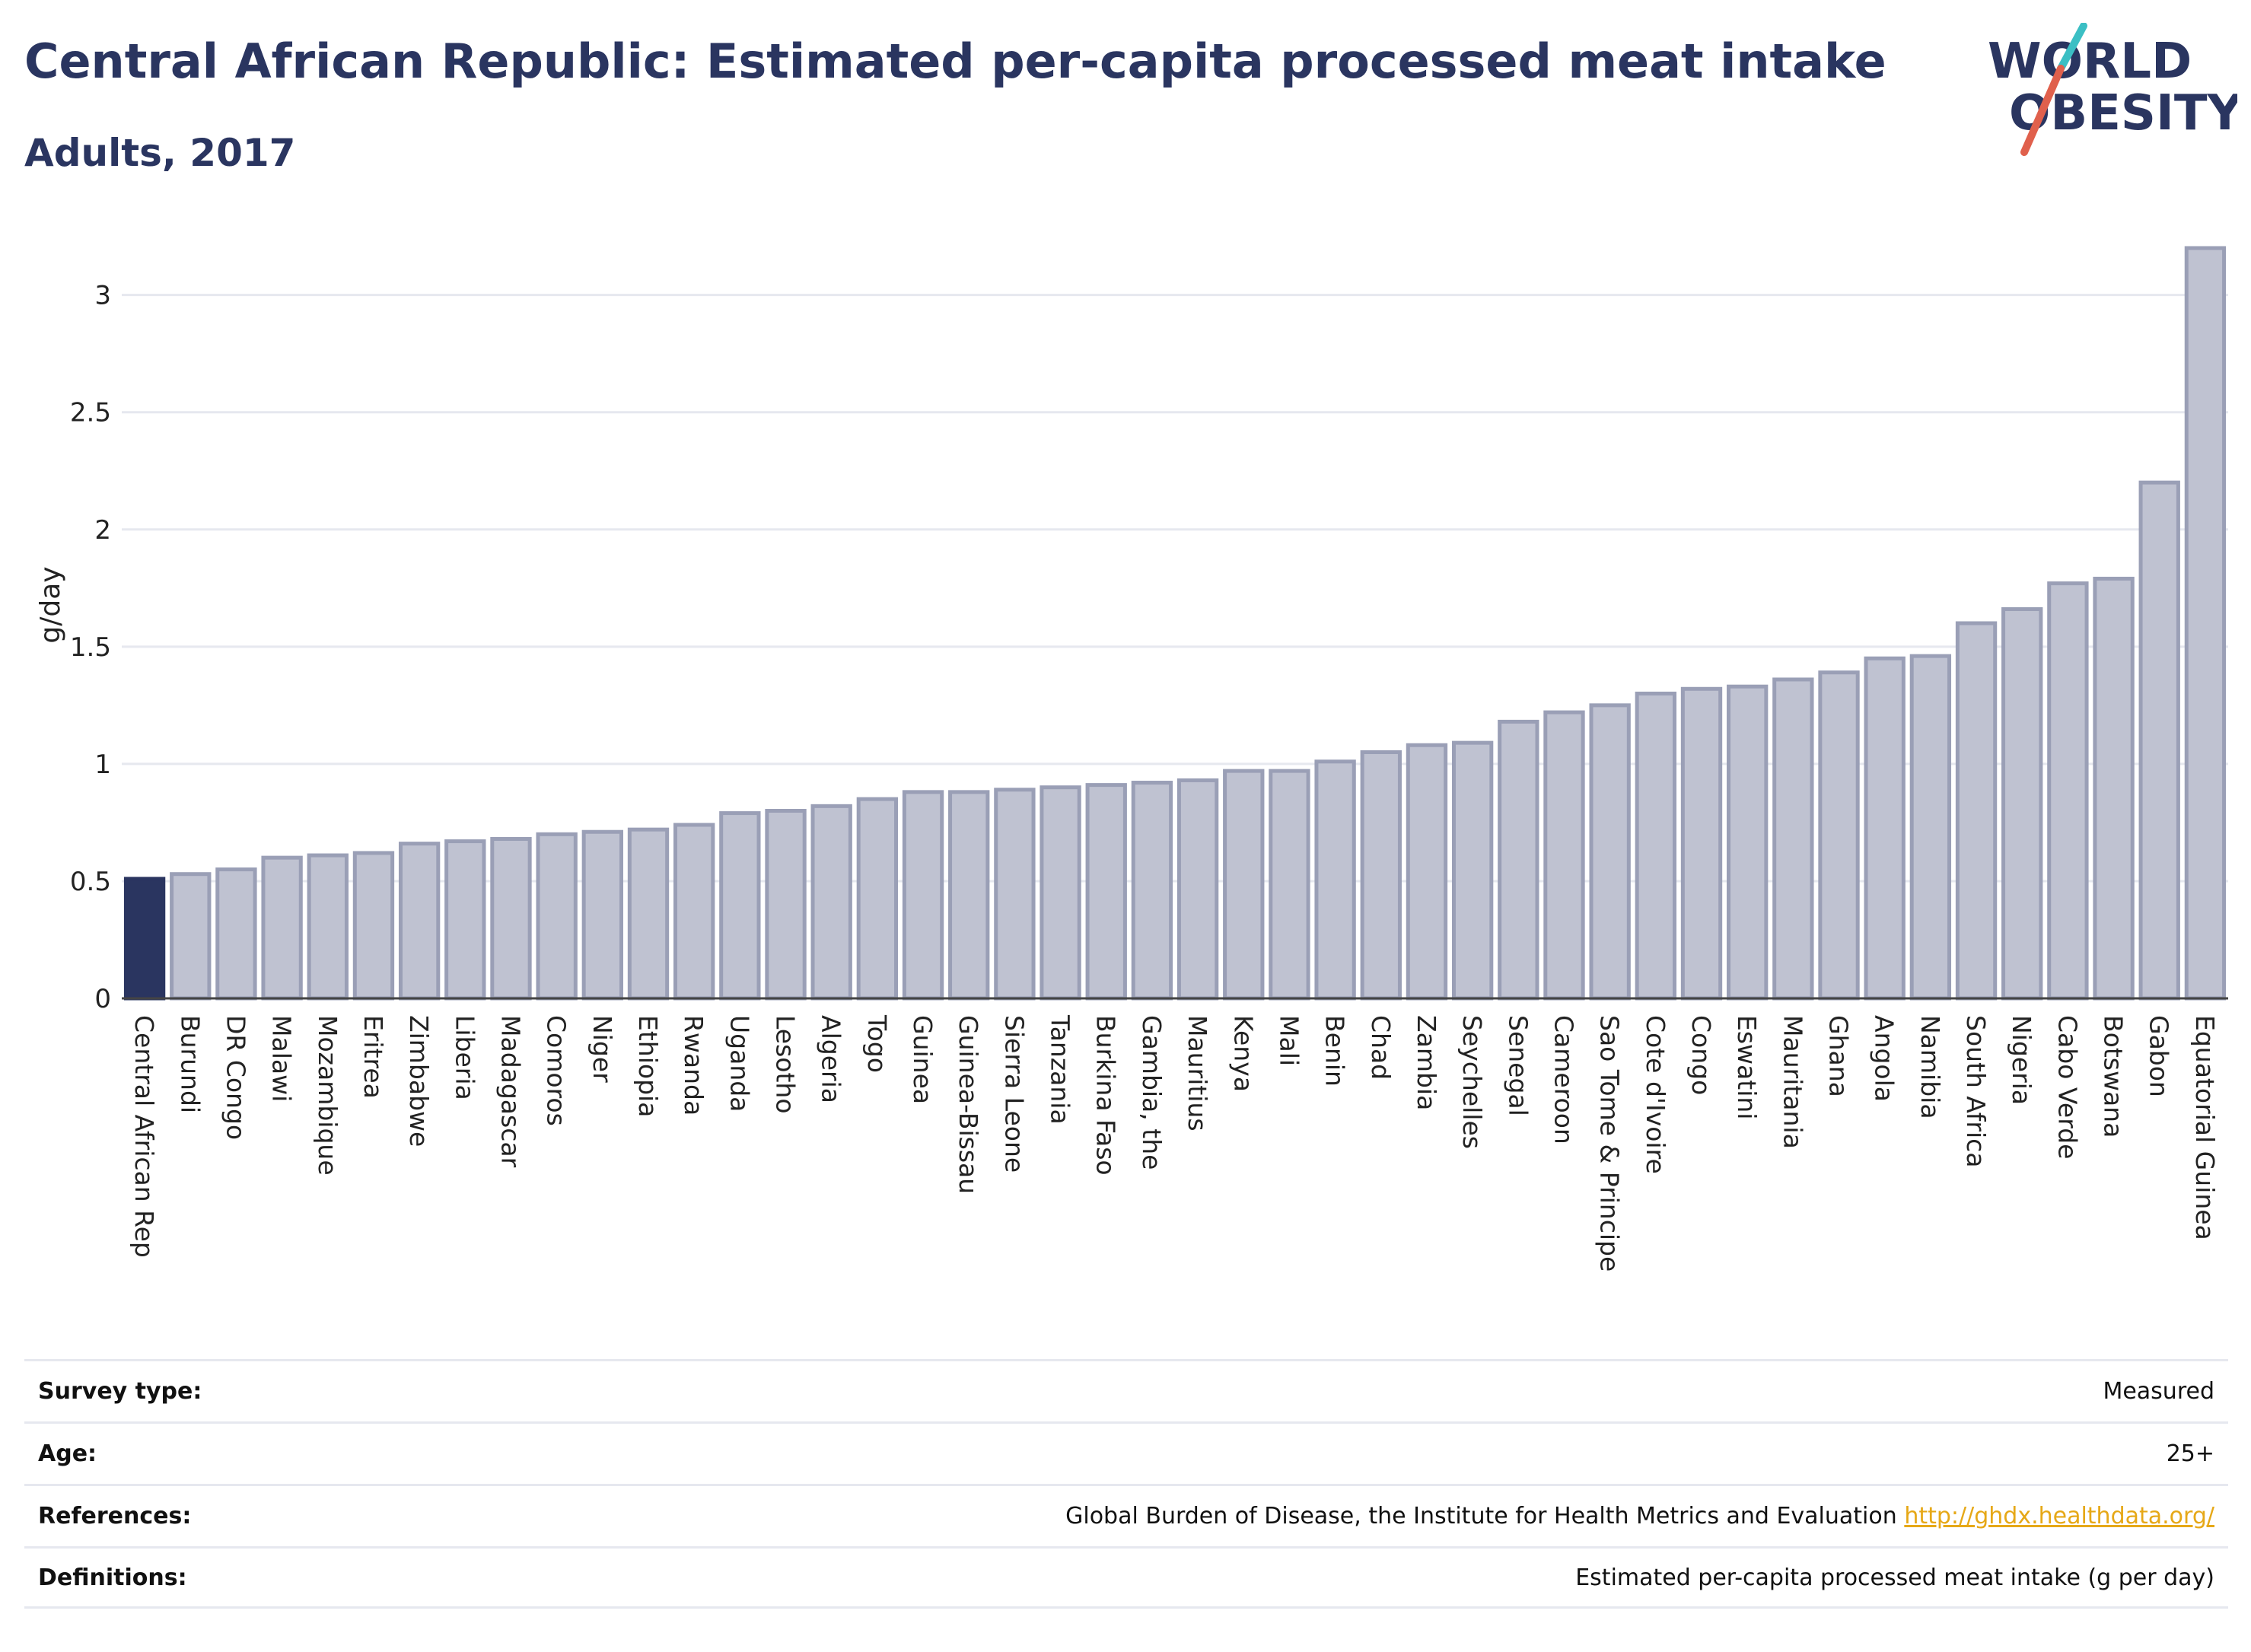 This screenshot has height=1652, width=2251. What do you see at coordinates (327, 1095) in the screenshot?
I see `x-tick-label: Mozambique` at bounding box center [327, 1095].